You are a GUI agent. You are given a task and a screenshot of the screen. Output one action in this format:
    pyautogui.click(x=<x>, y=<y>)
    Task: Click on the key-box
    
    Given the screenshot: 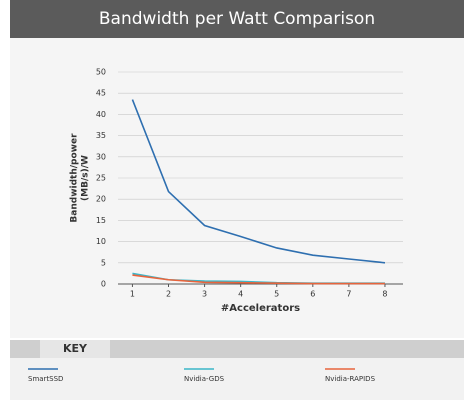 What is the action you would take?
    pyautogui.click(x=75, y=349)
    